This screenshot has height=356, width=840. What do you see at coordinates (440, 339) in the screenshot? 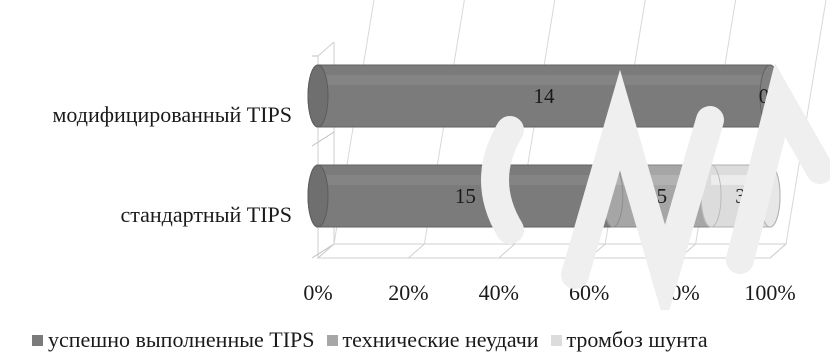
I see `legend-label: технические неудачи` at bounding box center [440, 339].